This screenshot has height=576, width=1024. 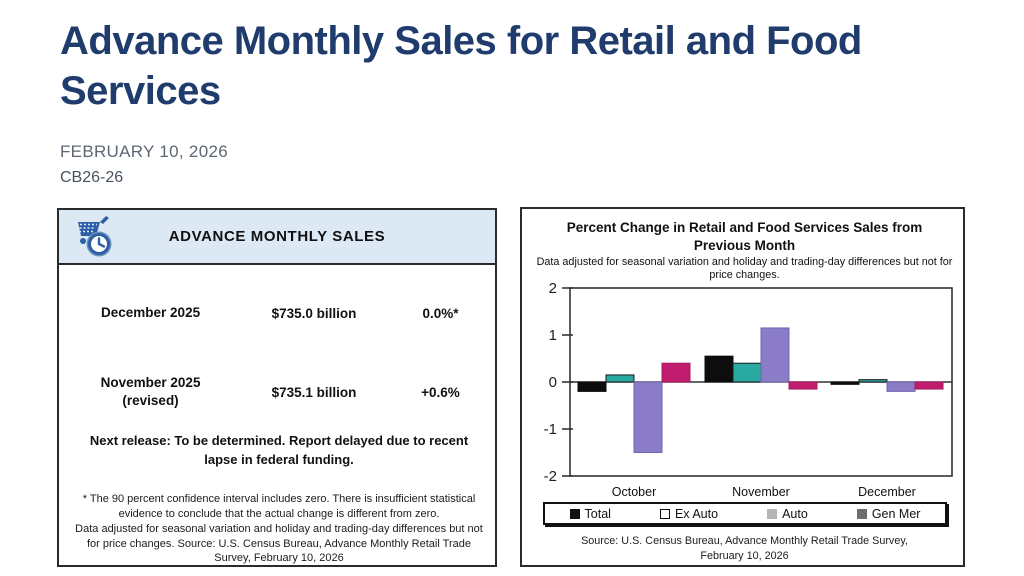 I want to click on period-label: December 2025, so click(x=151, y=312).